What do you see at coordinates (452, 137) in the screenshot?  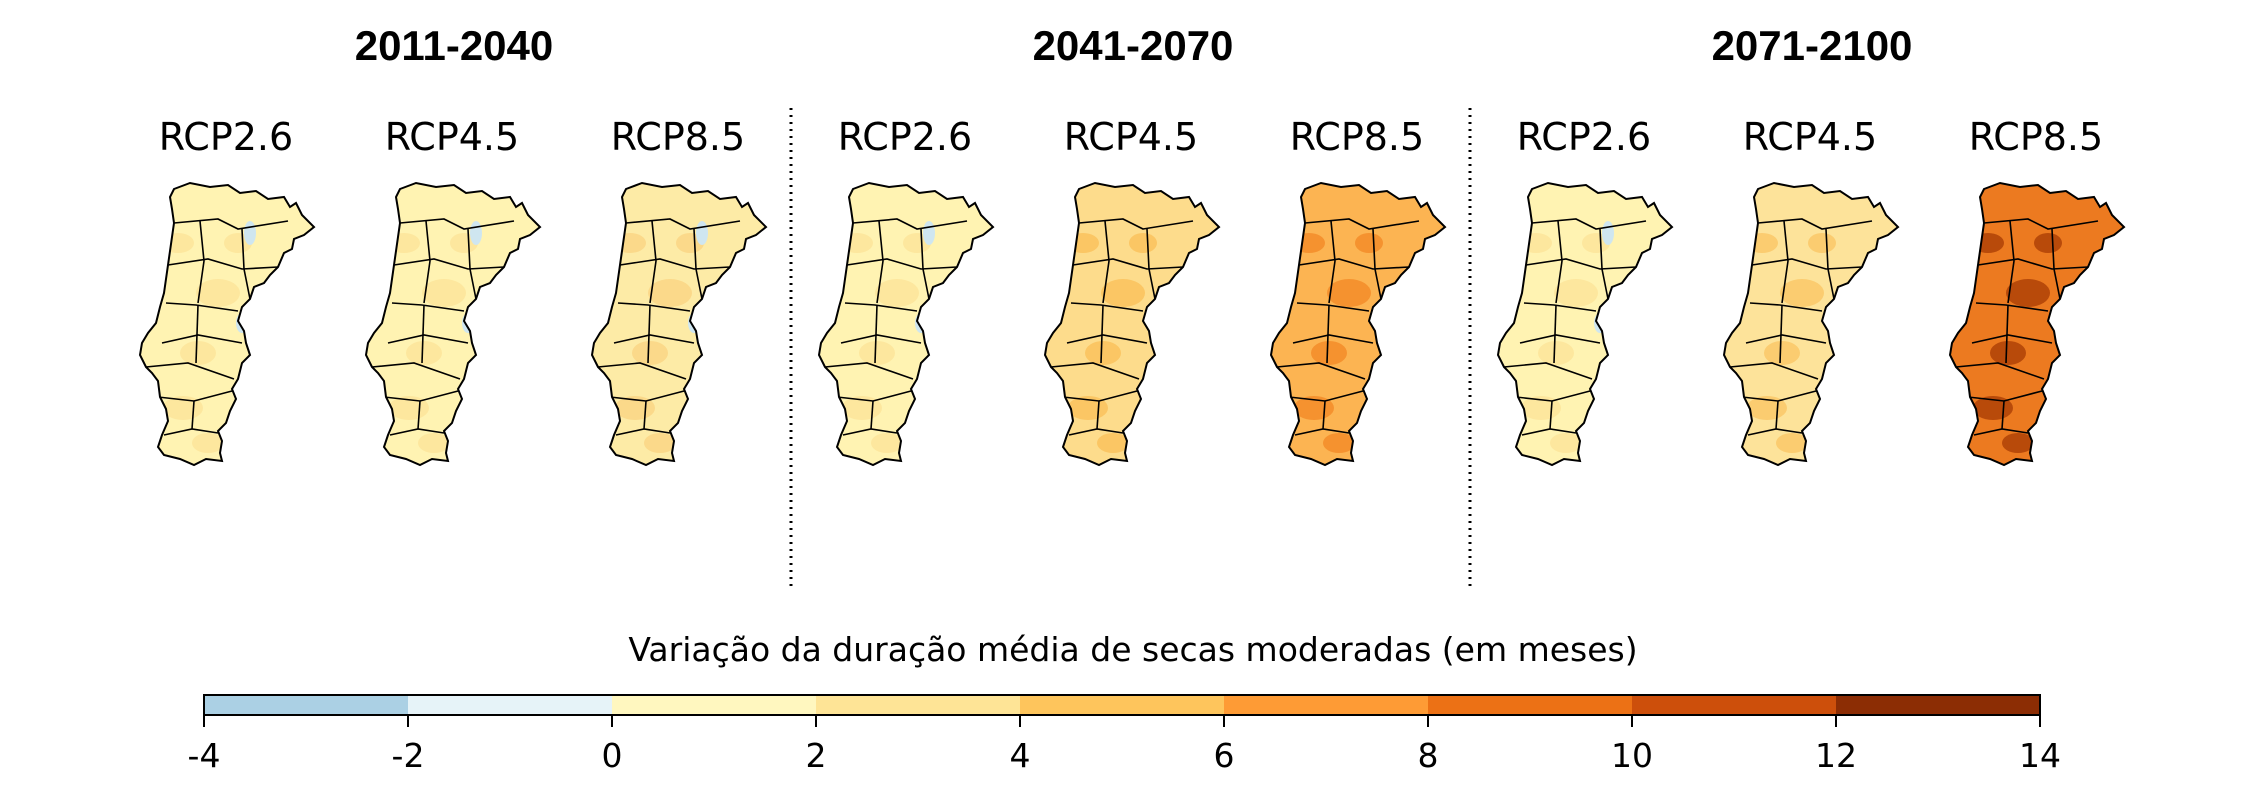 I see `scenario-label-p1-rcp45: RCP4.5` at bounding box center [452, 137].